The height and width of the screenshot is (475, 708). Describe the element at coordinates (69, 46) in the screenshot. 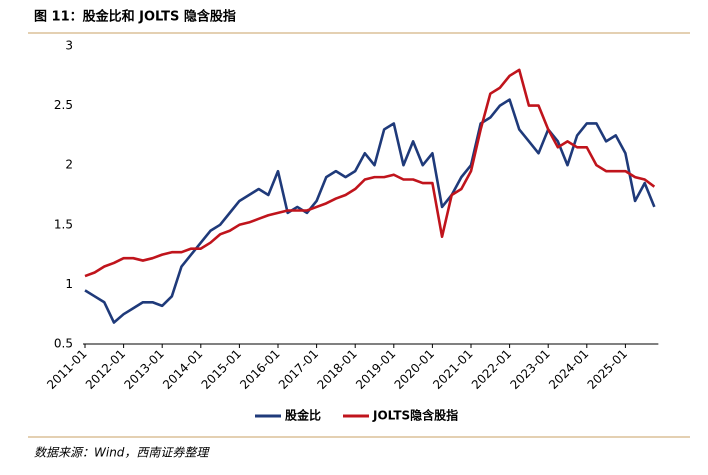

I see `y-tick-label: 3` at that location.